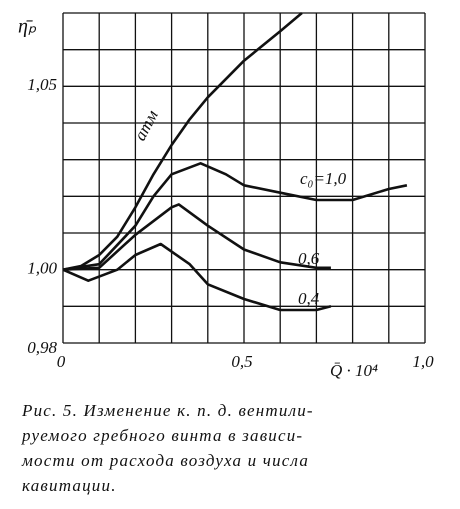  Describe the element at coordinates (323, 178) in the screenshot. I see `series-label: c₀=1,0` at that location.